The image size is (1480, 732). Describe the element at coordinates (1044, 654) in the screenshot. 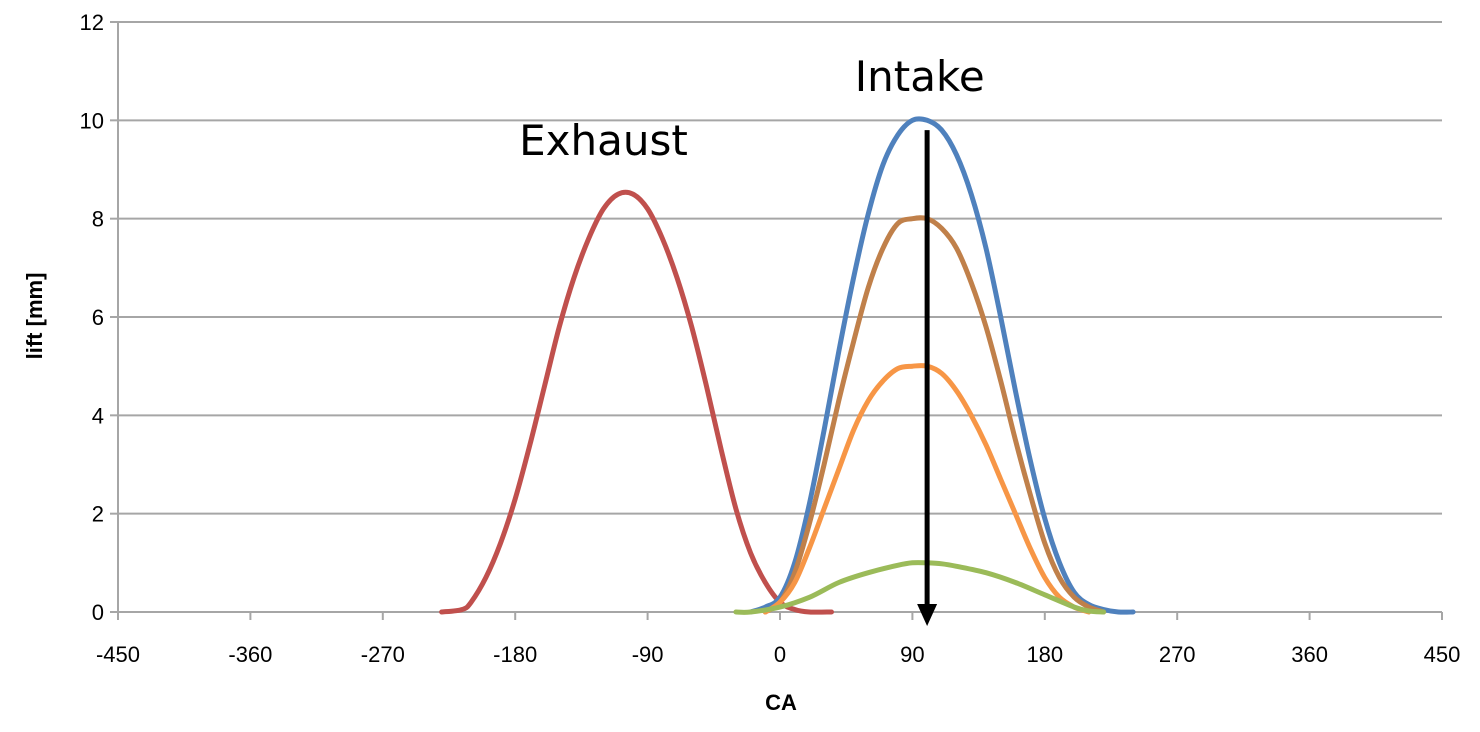

I see `x-tick-label: 180` at that location.